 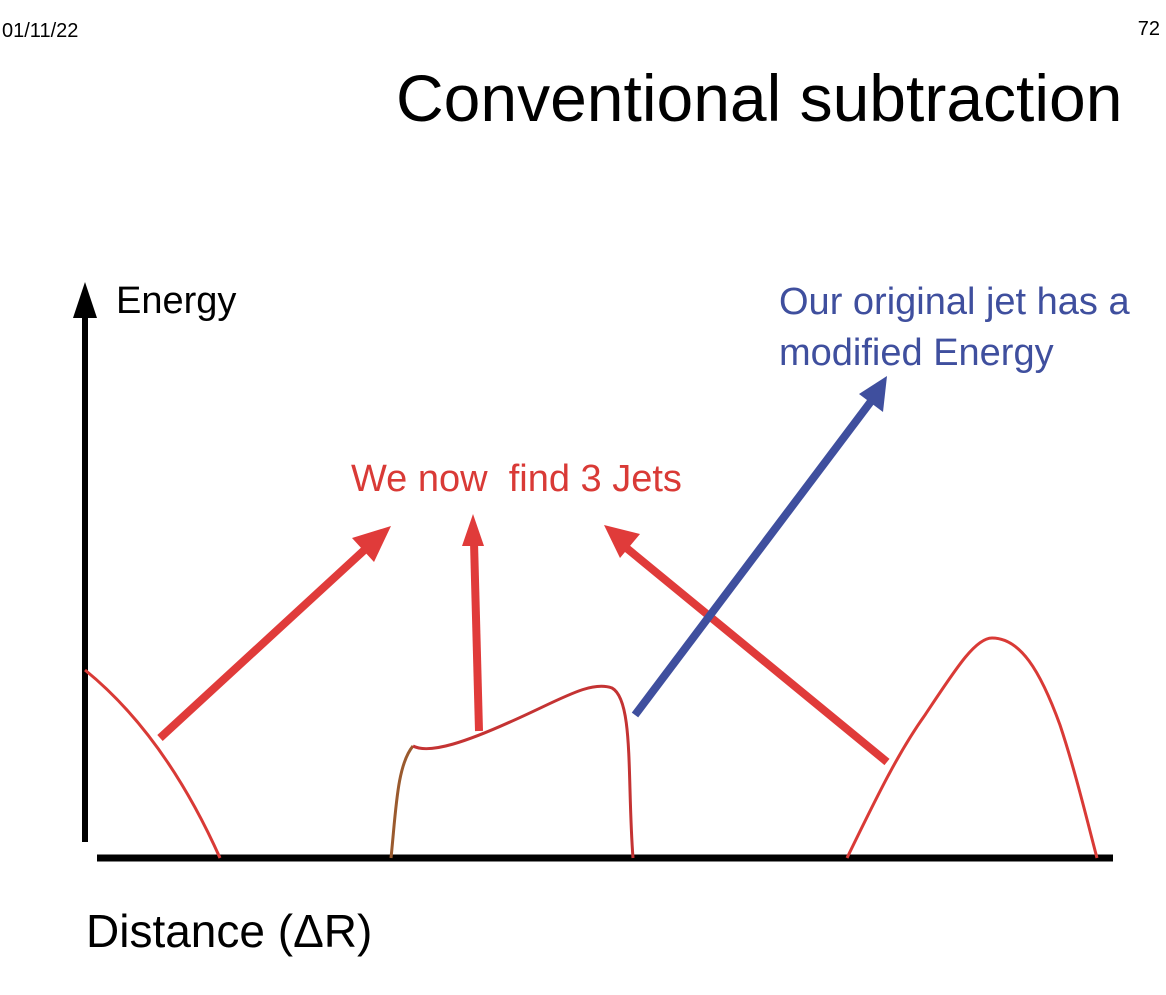 What do you see at coordinates (371, 544) in the screenshot?
I see `left-jet-arrowhead` at bounding box center [371, 544].